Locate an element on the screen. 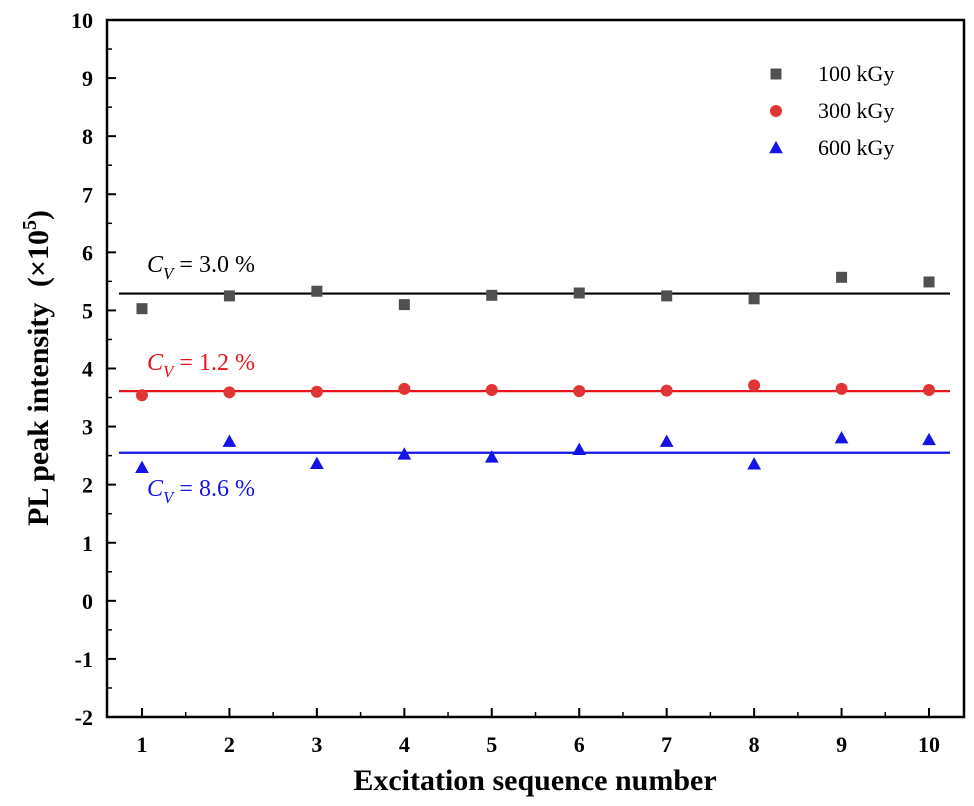  legend-label-100-kgy: 100 kGy is located at coordinates (856, 73).